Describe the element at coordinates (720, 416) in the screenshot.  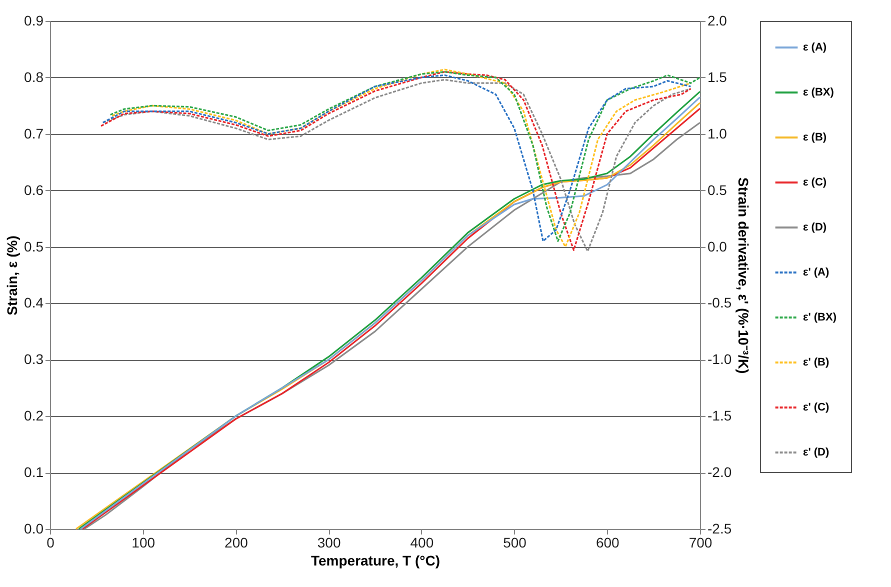
I see `y2-tick-label: -1.5` at that location.